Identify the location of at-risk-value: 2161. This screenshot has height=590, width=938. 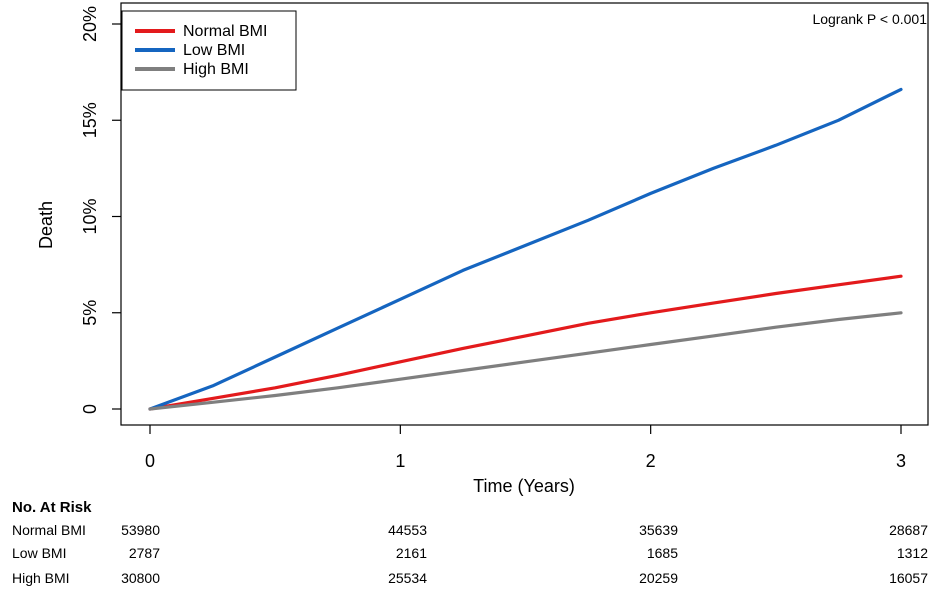
(411, 553).